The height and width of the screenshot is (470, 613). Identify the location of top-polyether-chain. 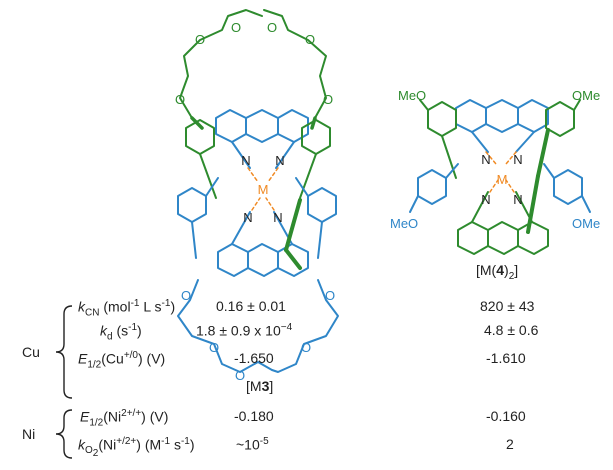
(253, 64).